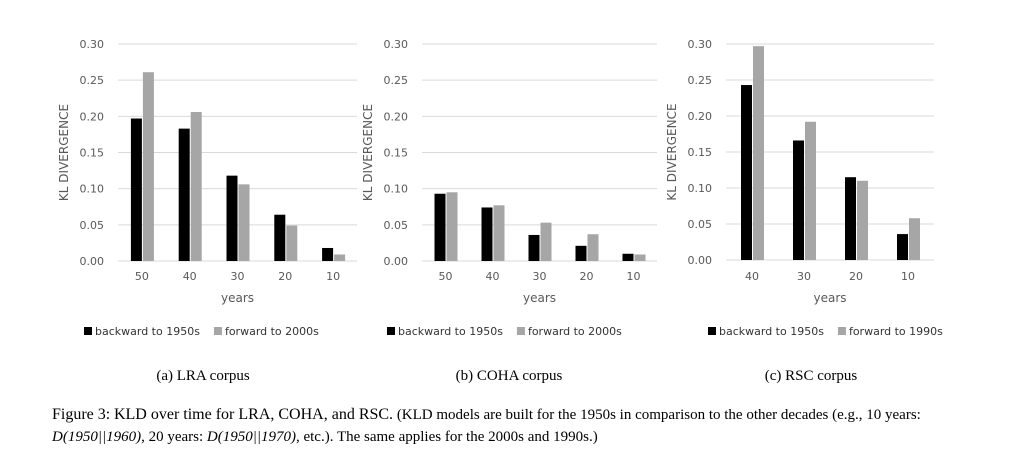  What do you see at coordinates (253, 414) in the screenshot?
I see `figure-title: KLD over time for LRA, COHA, and RSC.` at bounding box center [253, 414].